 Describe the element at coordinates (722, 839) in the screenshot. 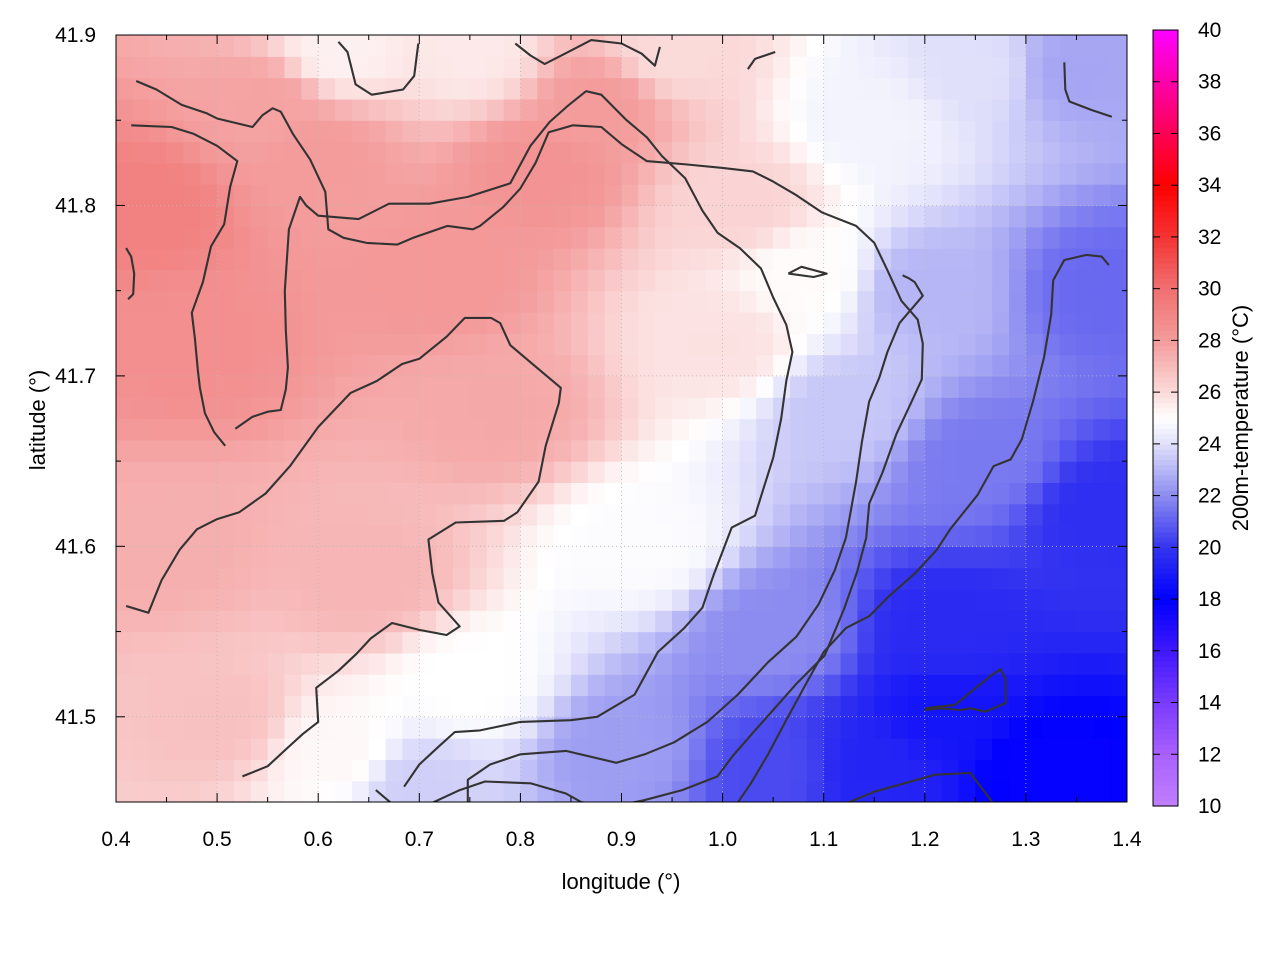

I see `x-tick-label: 1.0` at that location.